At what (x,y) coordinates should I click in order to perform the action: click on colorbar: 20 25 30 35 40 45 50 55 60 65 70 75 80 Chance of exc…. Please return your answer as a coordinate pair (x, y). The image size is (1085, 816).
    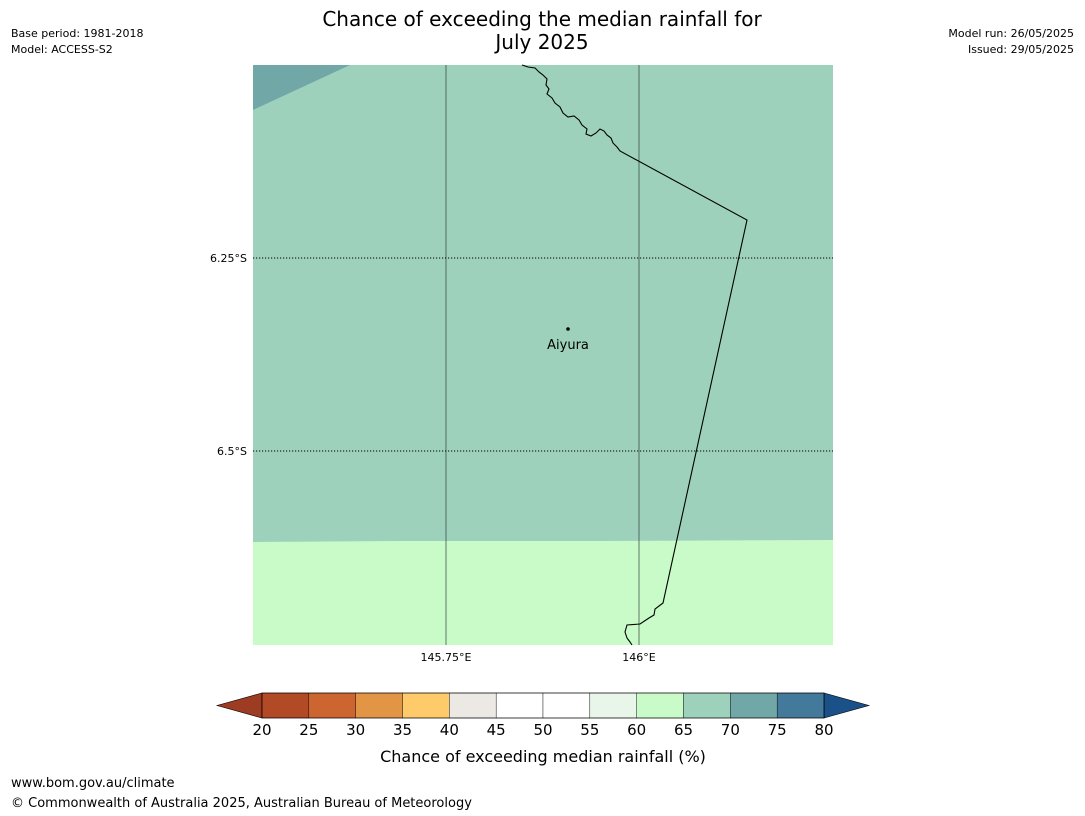
    Looking at the image, I should click on (543, 729).